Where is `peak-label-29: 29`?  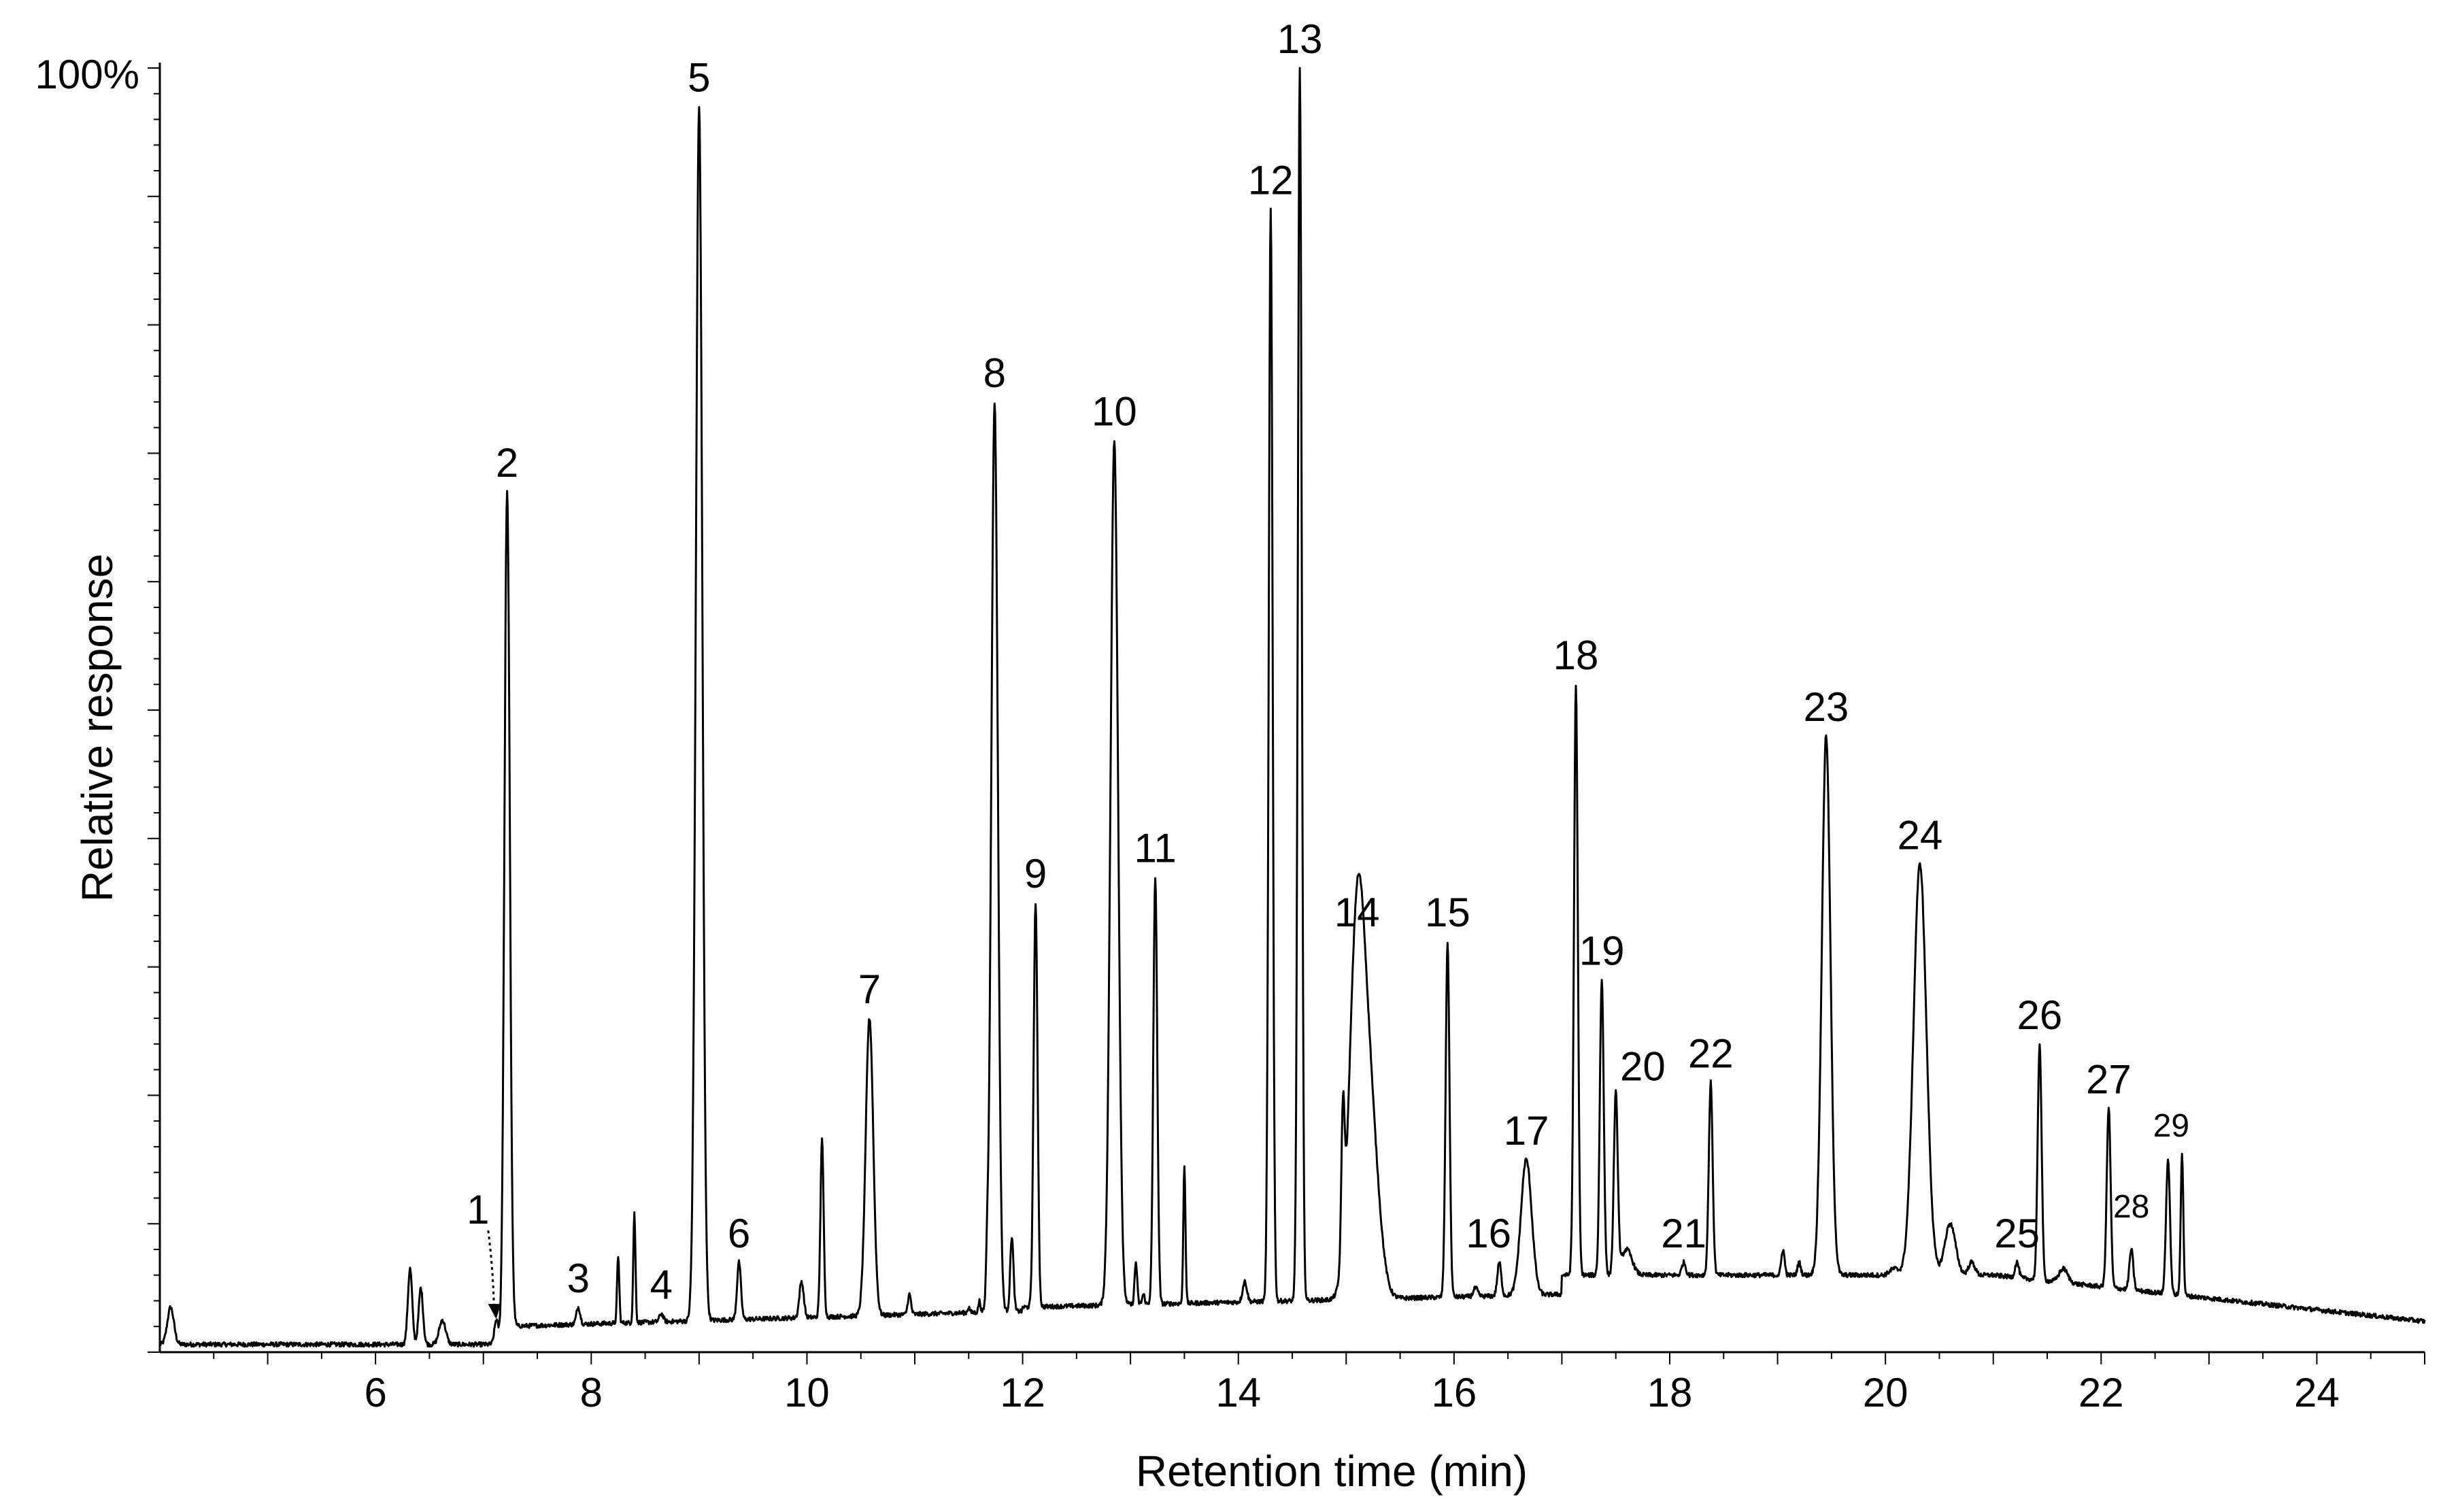
peak-label-29: 29 is located at coordinates (2171, 1126).